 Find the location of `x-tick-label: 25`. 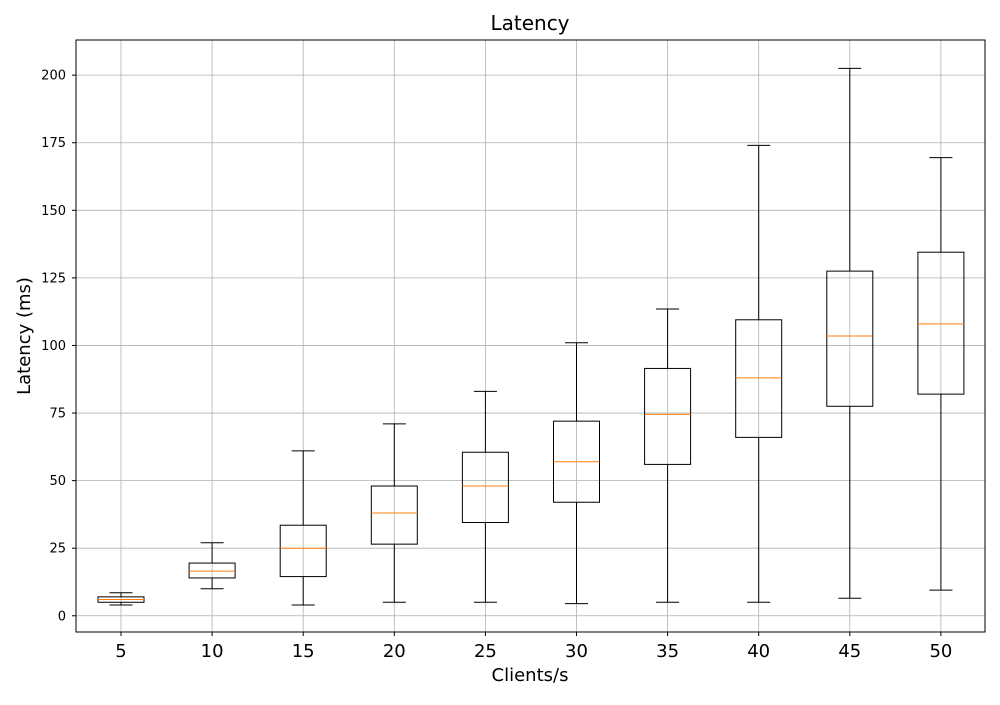

x-tick-label: 25 is located at coordinates (485, 651).